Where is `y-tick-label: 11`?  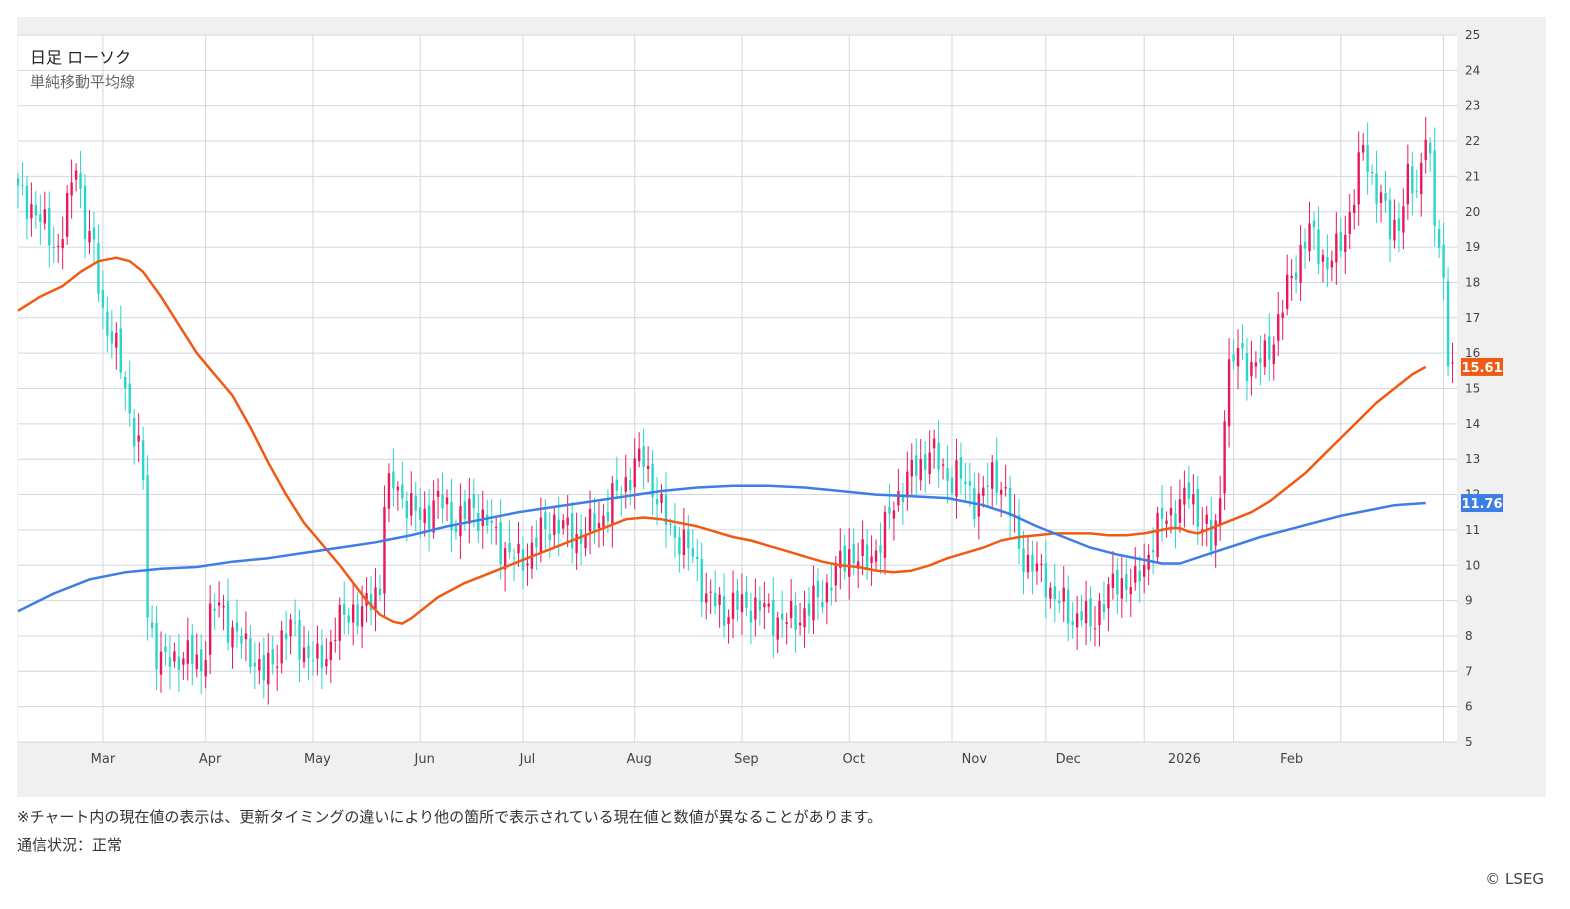 y-tick-label: 11 is located at coordinates (1472, 530).